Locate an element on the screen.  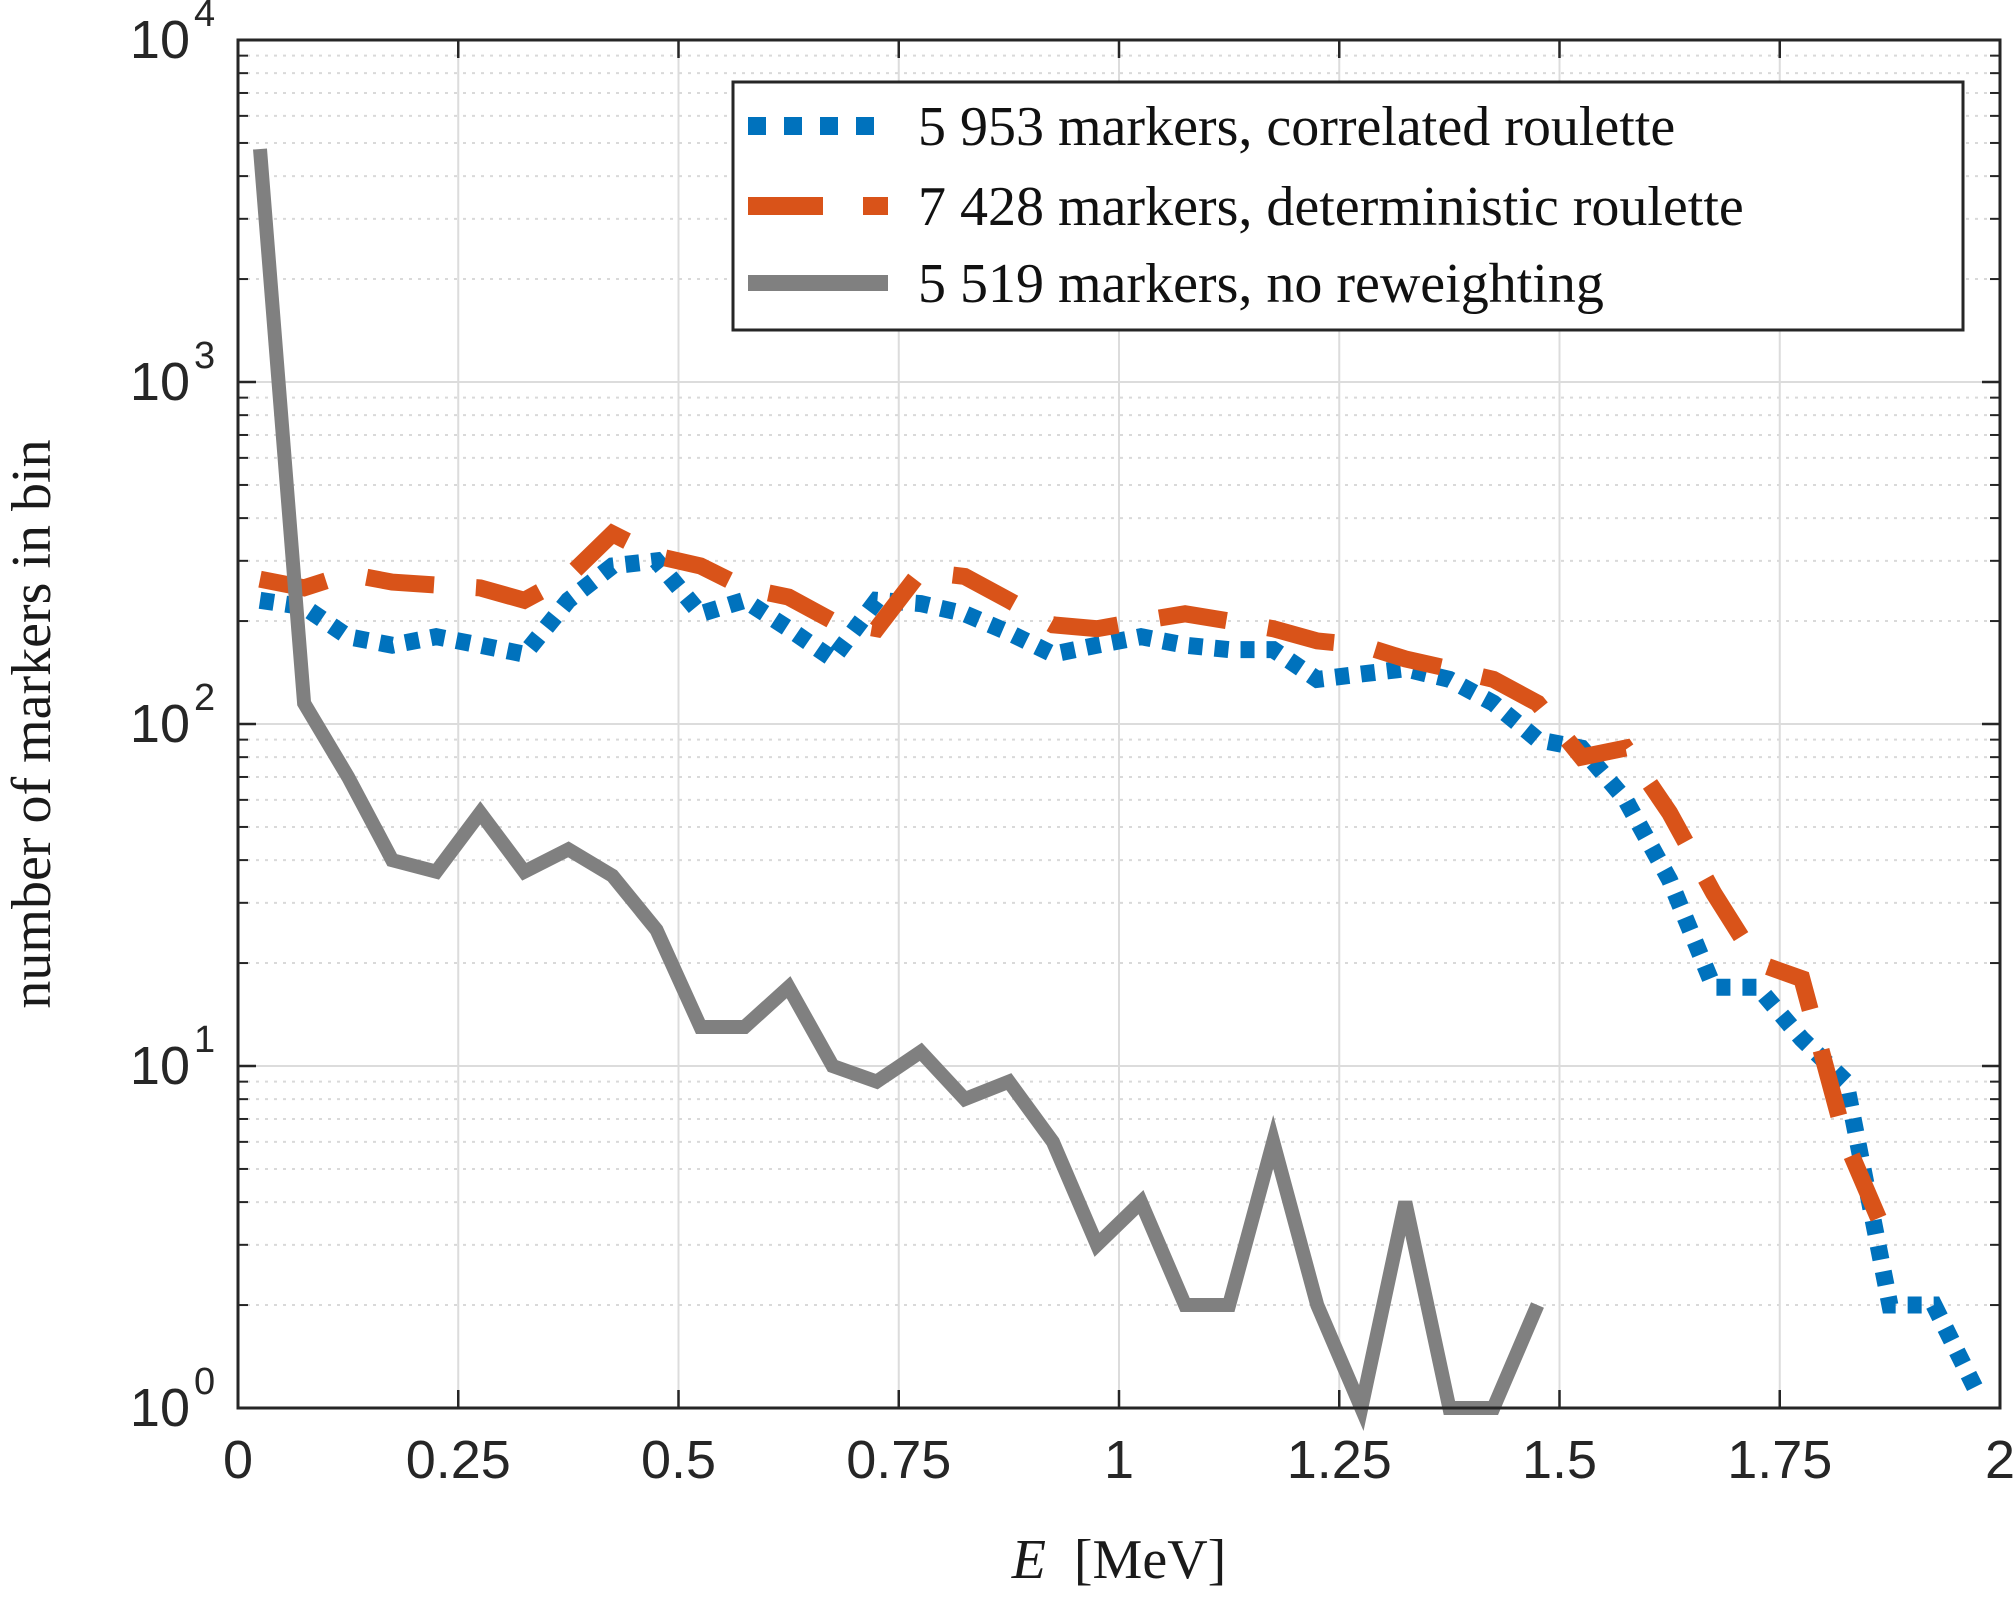
legend-entry-correlated: 5 953 markers, correlated roulette is located at coordinates (1211, 127).